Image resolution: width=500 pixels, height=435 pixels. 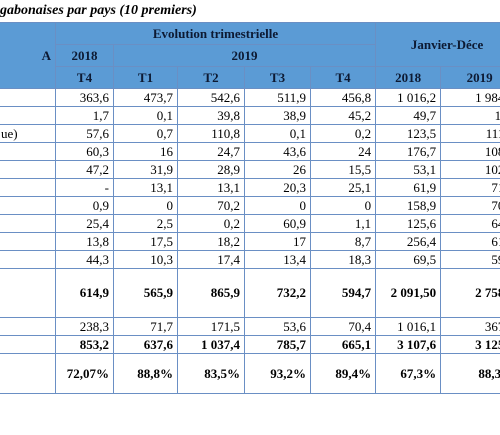 What do you see at coordinates (470, 326) in the screenshot?
I see `table-cell: 367,2` at bounding box center [470, 326].